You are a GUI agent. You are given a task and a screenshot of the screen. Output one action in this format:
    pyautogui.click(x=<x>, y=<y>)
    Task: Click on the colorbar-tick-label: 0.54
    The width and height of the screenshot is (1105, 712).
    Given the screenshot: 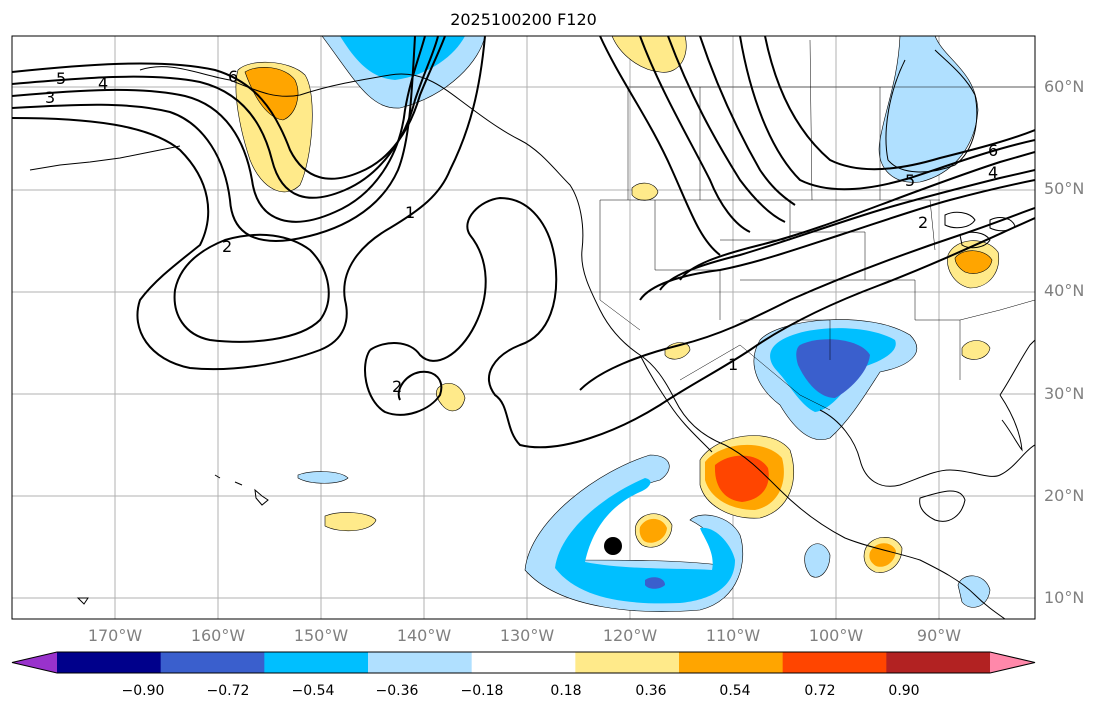 What is the action you would take?
    pyautogui.click(x=735, y=691)
    